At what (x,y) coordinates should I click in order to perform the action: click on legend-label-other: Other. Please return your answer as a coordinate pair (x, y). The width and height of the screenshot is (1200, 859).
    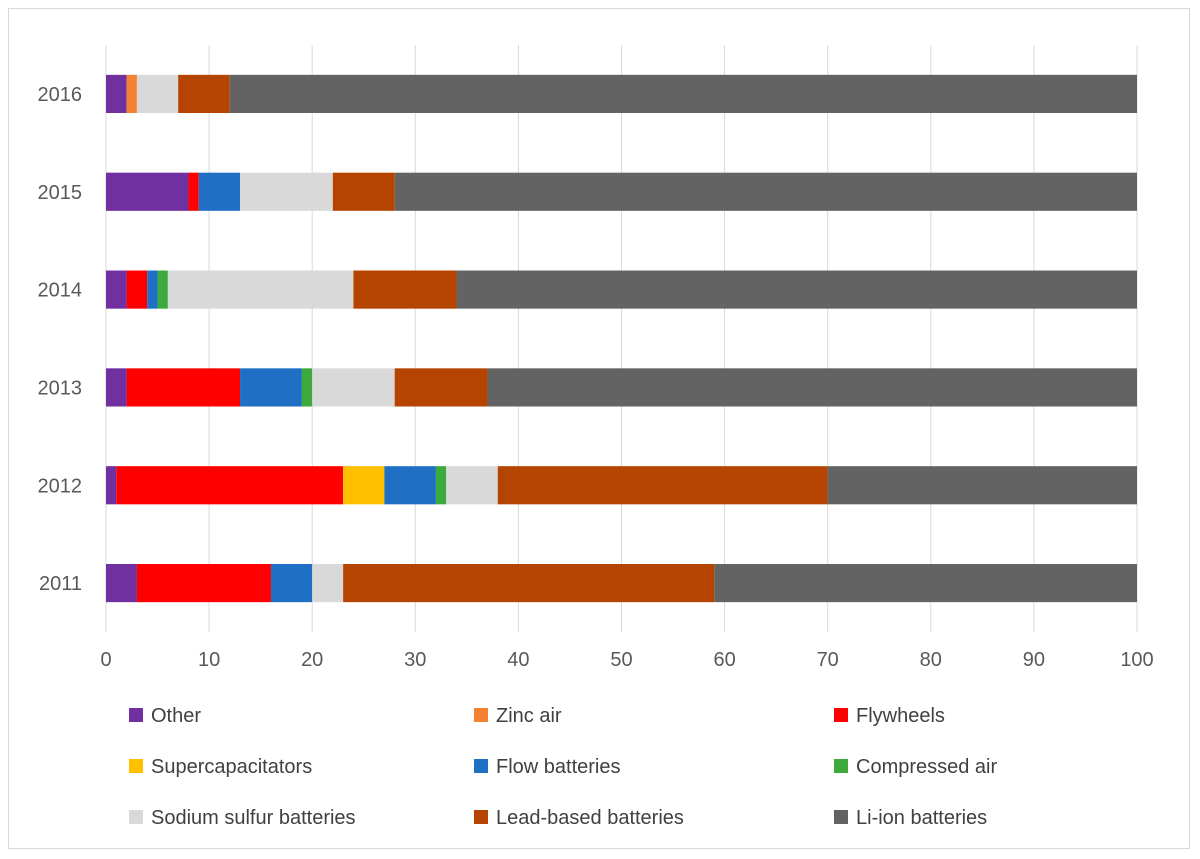
    Looking at the image, I should click on (176, 716).